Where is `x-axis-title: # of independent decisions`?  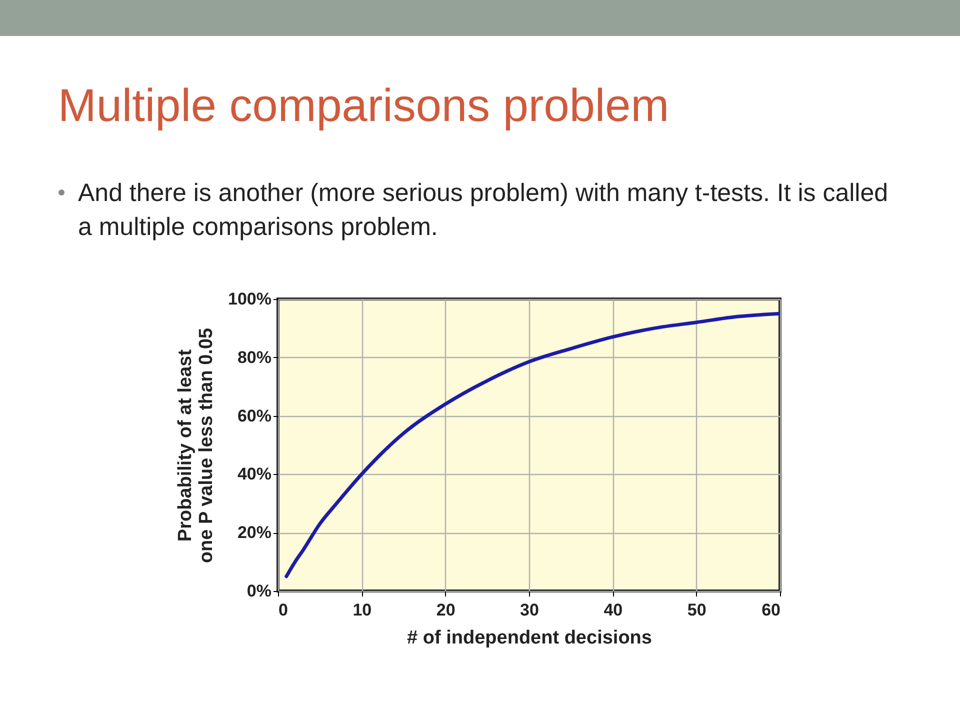
x-axis-title: # of independent decisions is located at coordinates (529, 638).